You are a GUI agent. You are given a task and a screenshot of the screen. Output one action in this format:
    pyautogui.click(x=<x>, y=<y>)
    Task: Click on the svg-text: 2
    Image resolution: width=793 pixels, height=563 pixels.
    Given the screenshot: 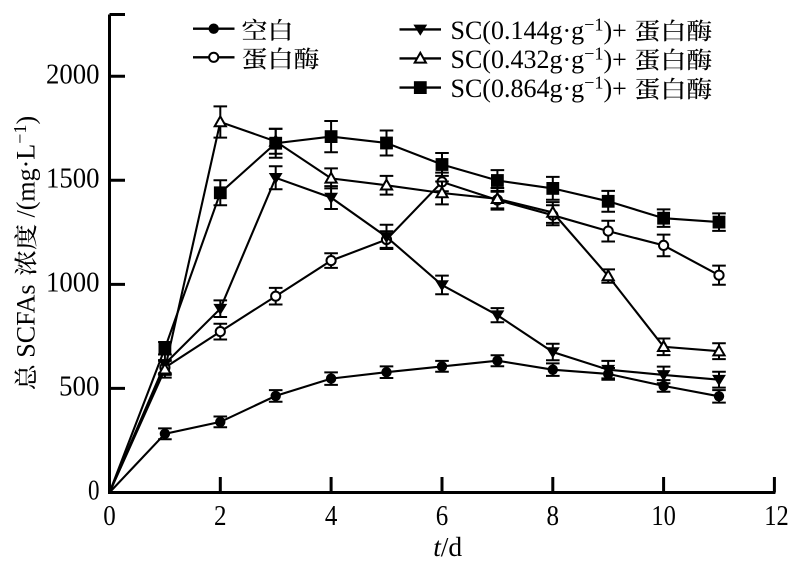 What is the action you would take?
    pyautogui.click(x=220, y=516)
    